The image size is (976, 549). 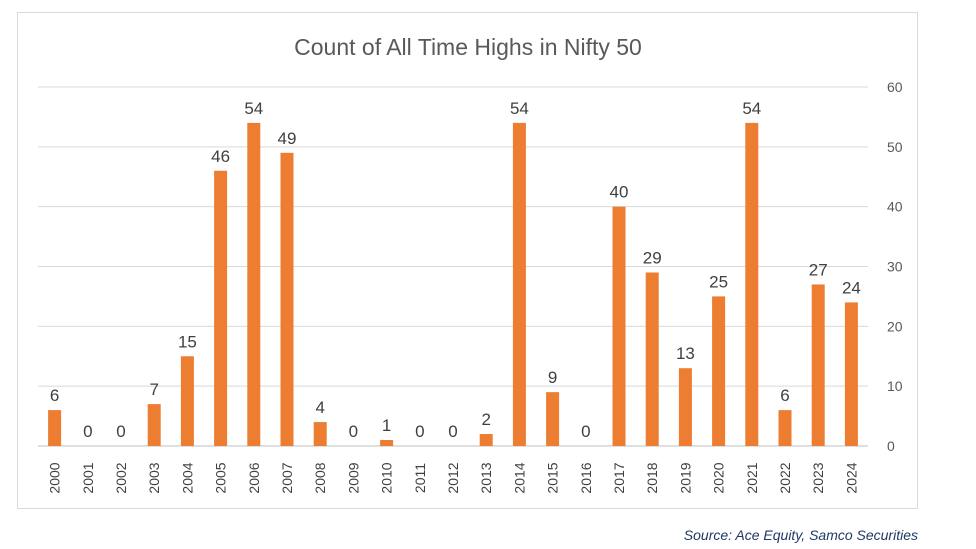 I want to click on x-tick-label: 2004, so click(x=187, y=477).